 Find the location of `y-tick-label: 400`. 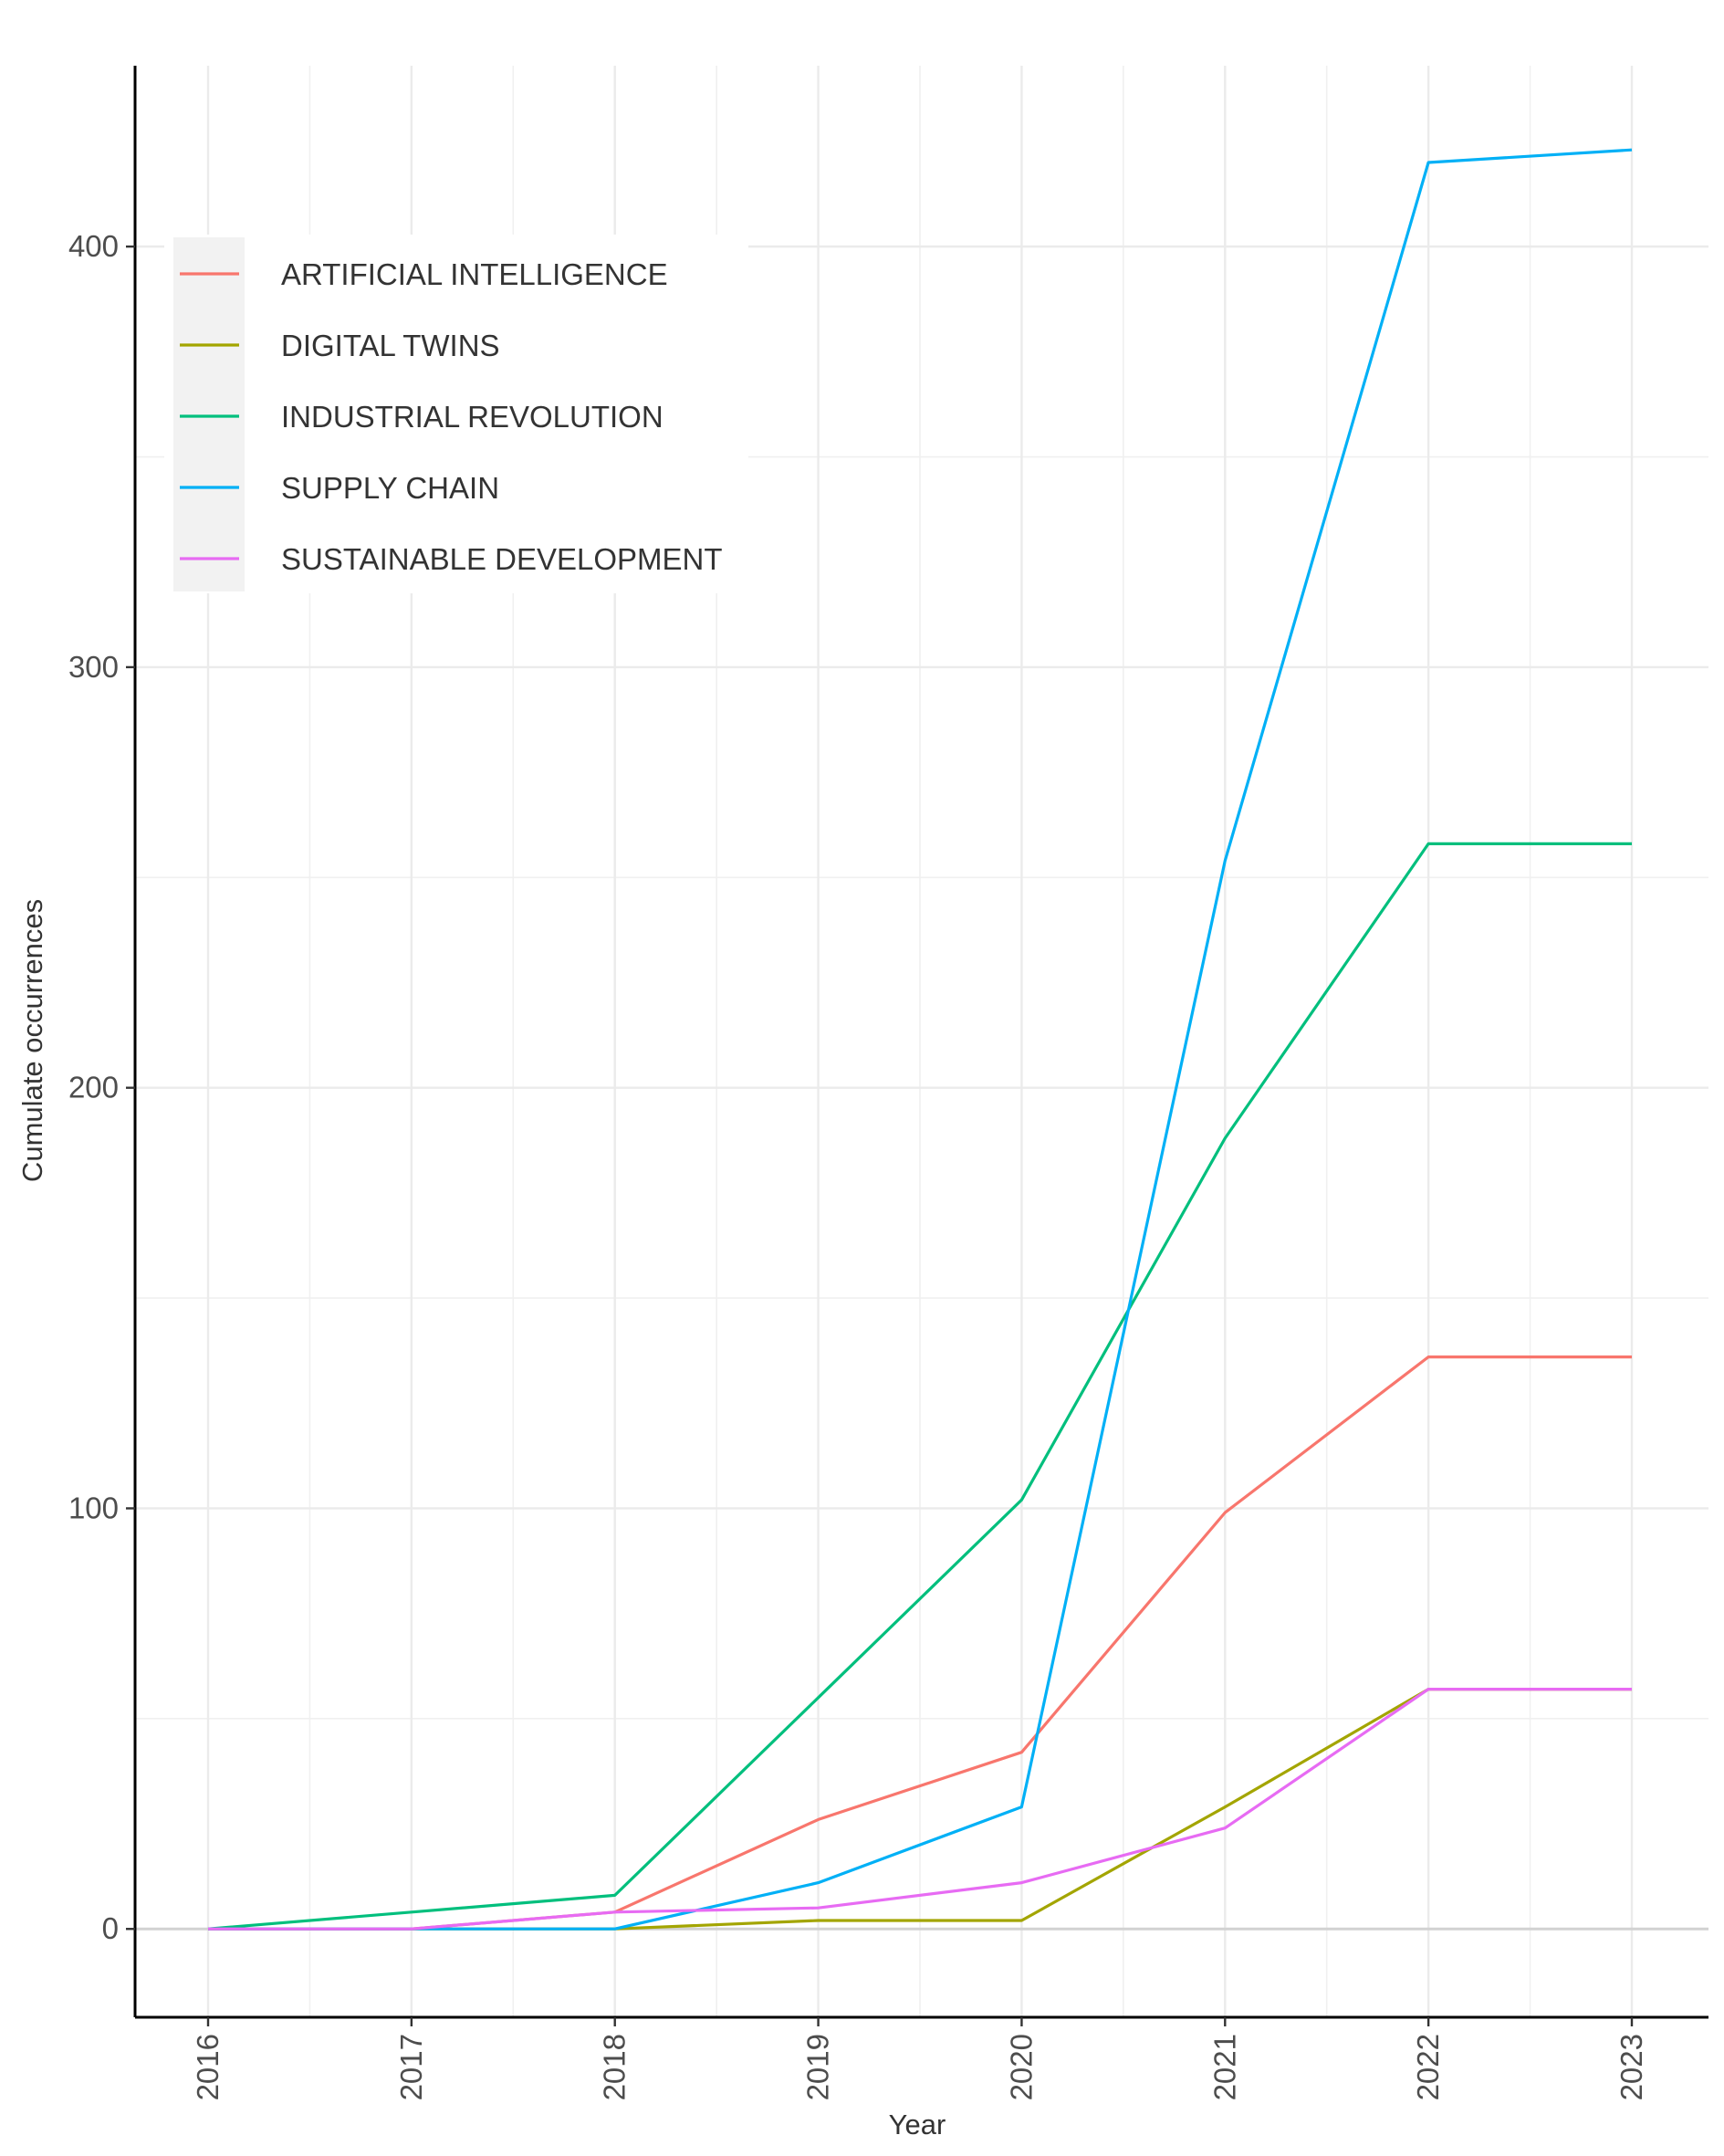

y-tick-label: 400 is located at coordinates (94, 246).